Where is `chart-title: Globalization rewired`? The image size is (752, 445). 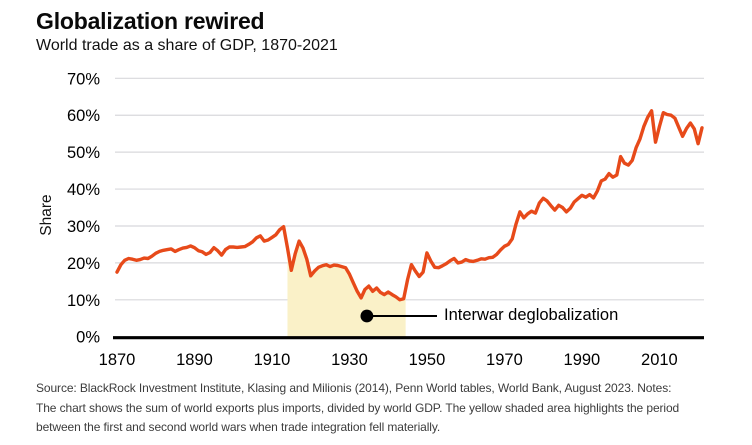 chart-title: Globalization rewired is located at coordinates (150, 21).